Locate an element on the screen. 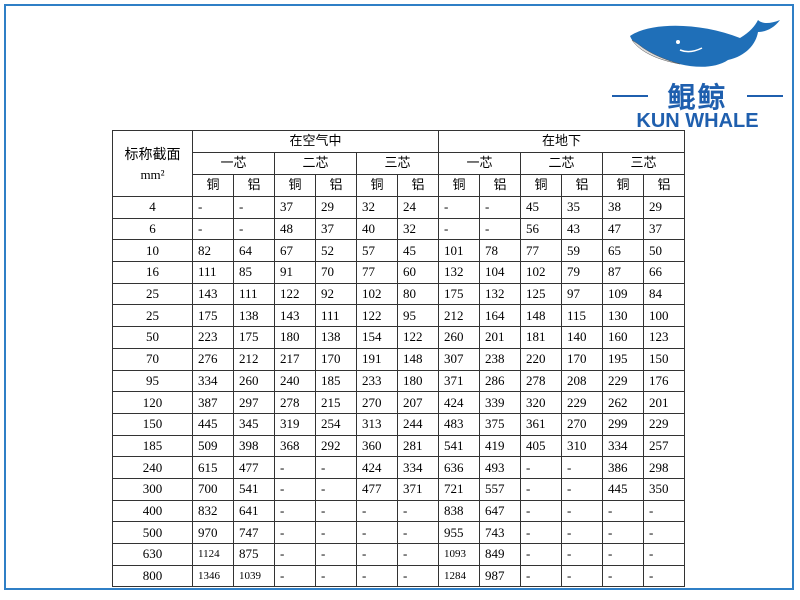 This screenshot has width=800, height=600. table-row: 70 276 212 217 170 191 148 307 238 220 170 195 150 is located at coordinates (398, 359).